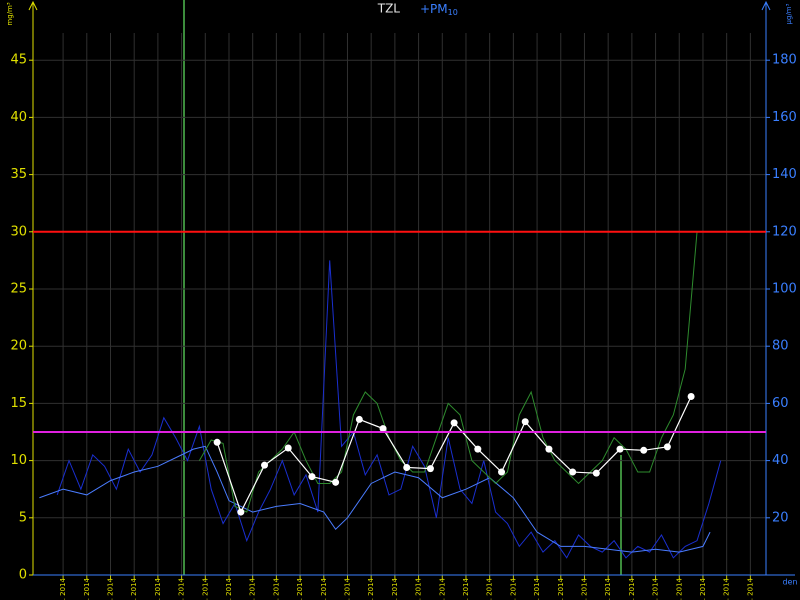  I want to click on y-tick-label: 30, so click(18, 231).